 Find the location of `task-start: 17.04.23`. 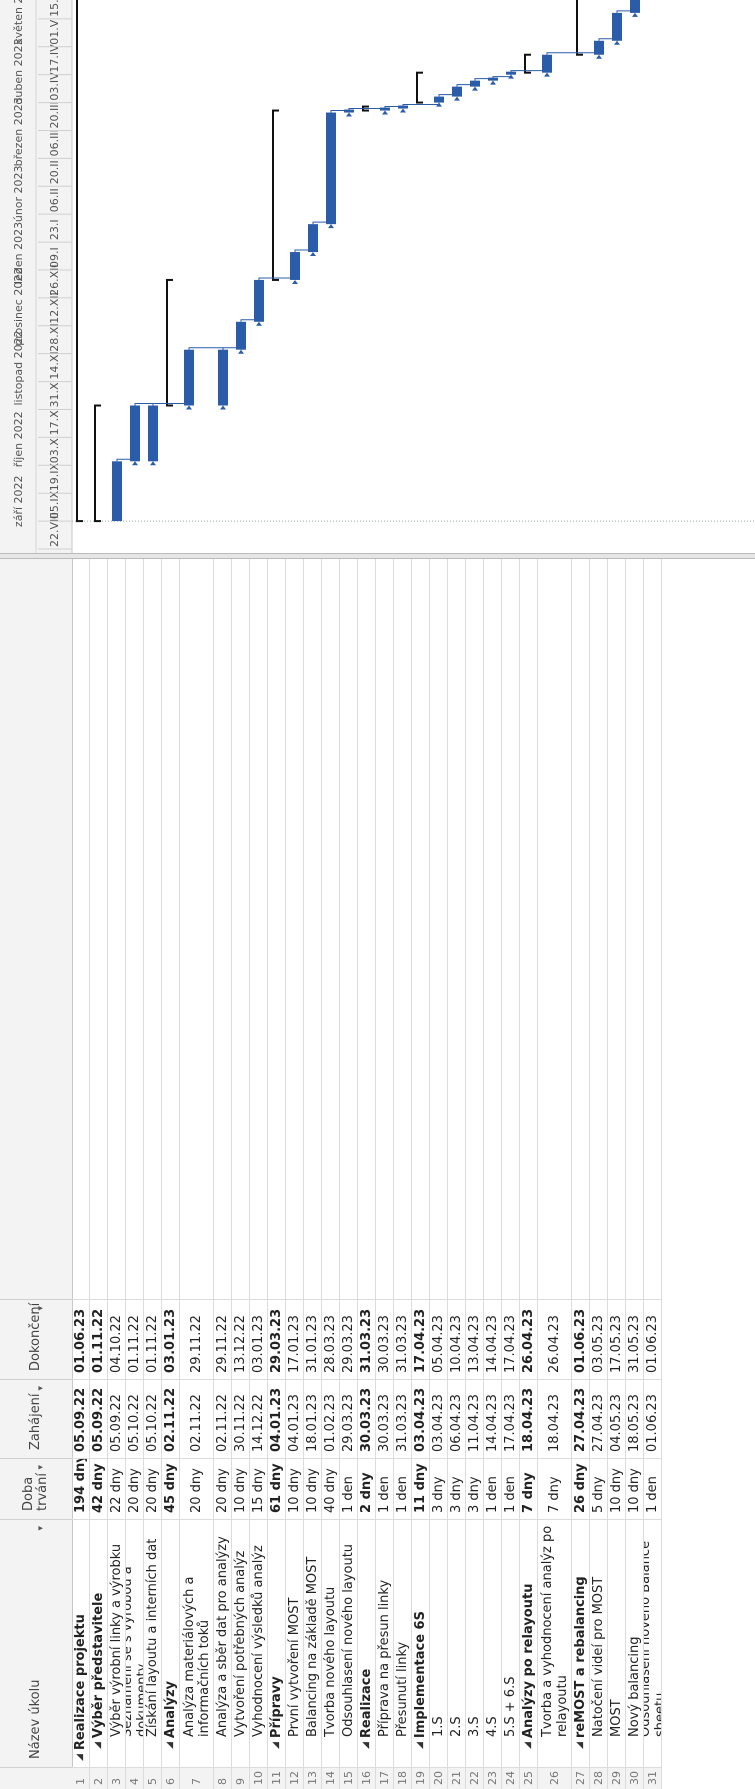

task-start: 17.04.23 is located at coordinates (510, 1418).